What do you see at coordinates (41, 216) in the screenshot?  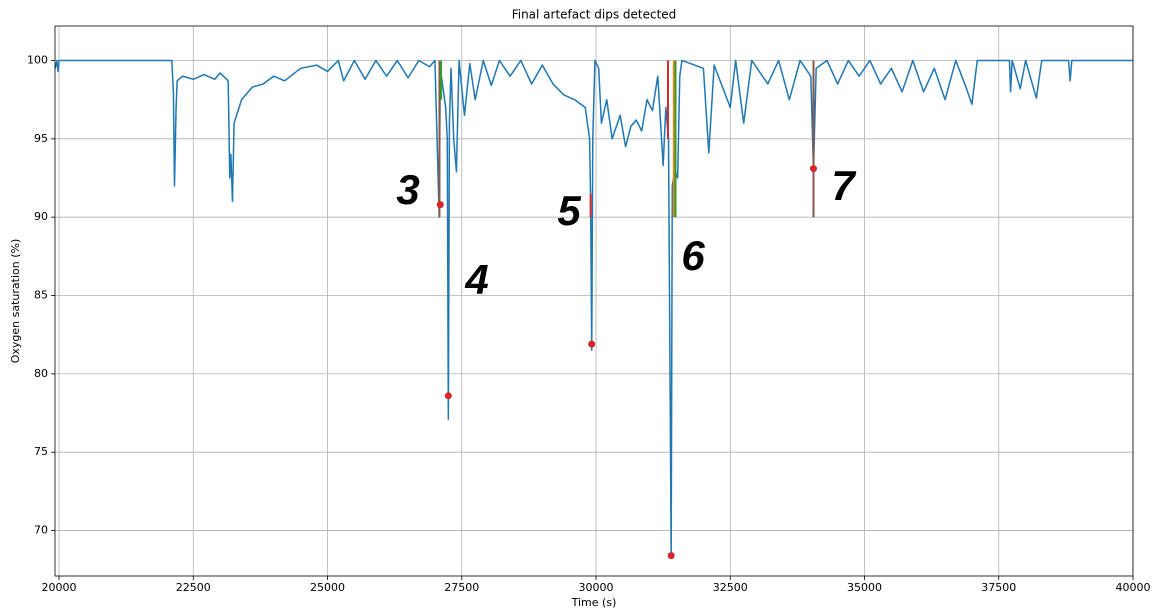 I see `y-tick-label: 90` at bounding box center [41, 216].